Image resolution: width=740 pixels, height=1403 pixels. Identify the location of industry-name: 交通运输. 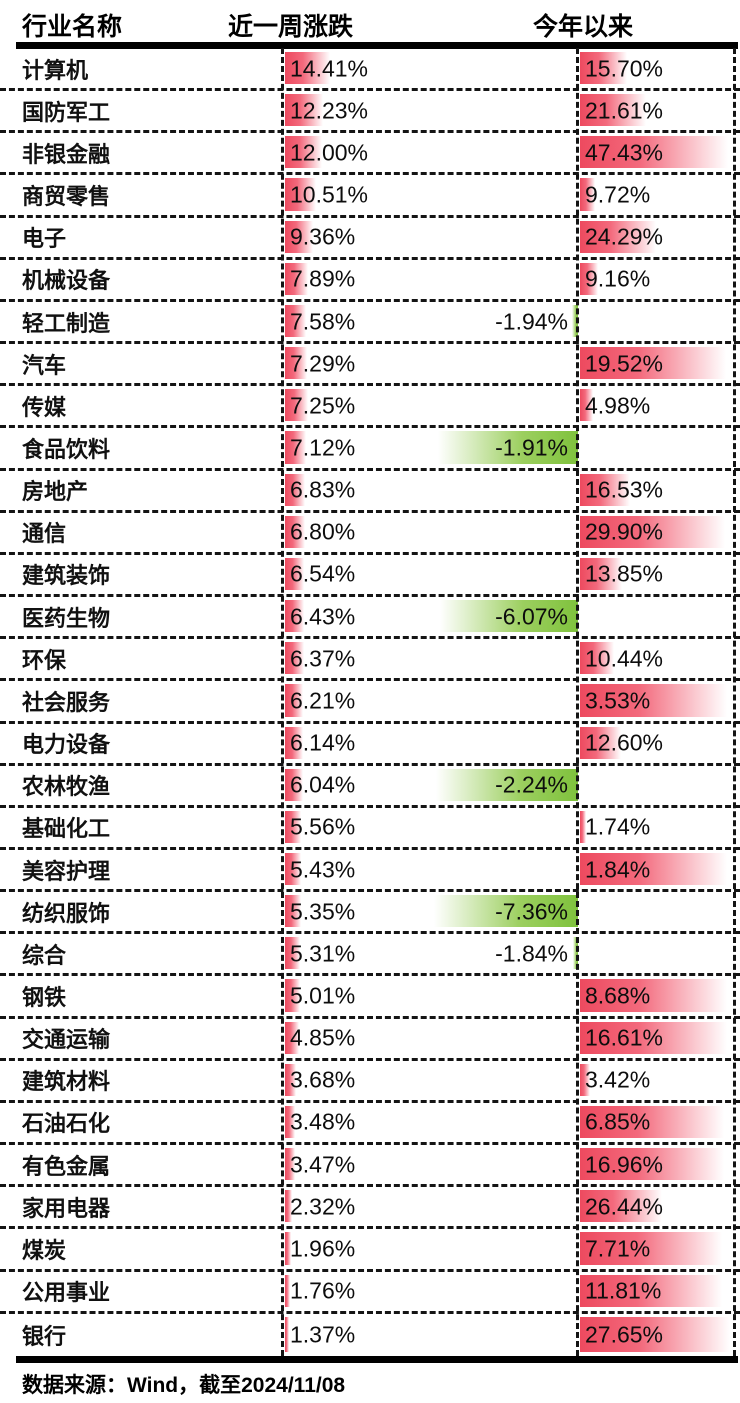
(66, 1040).